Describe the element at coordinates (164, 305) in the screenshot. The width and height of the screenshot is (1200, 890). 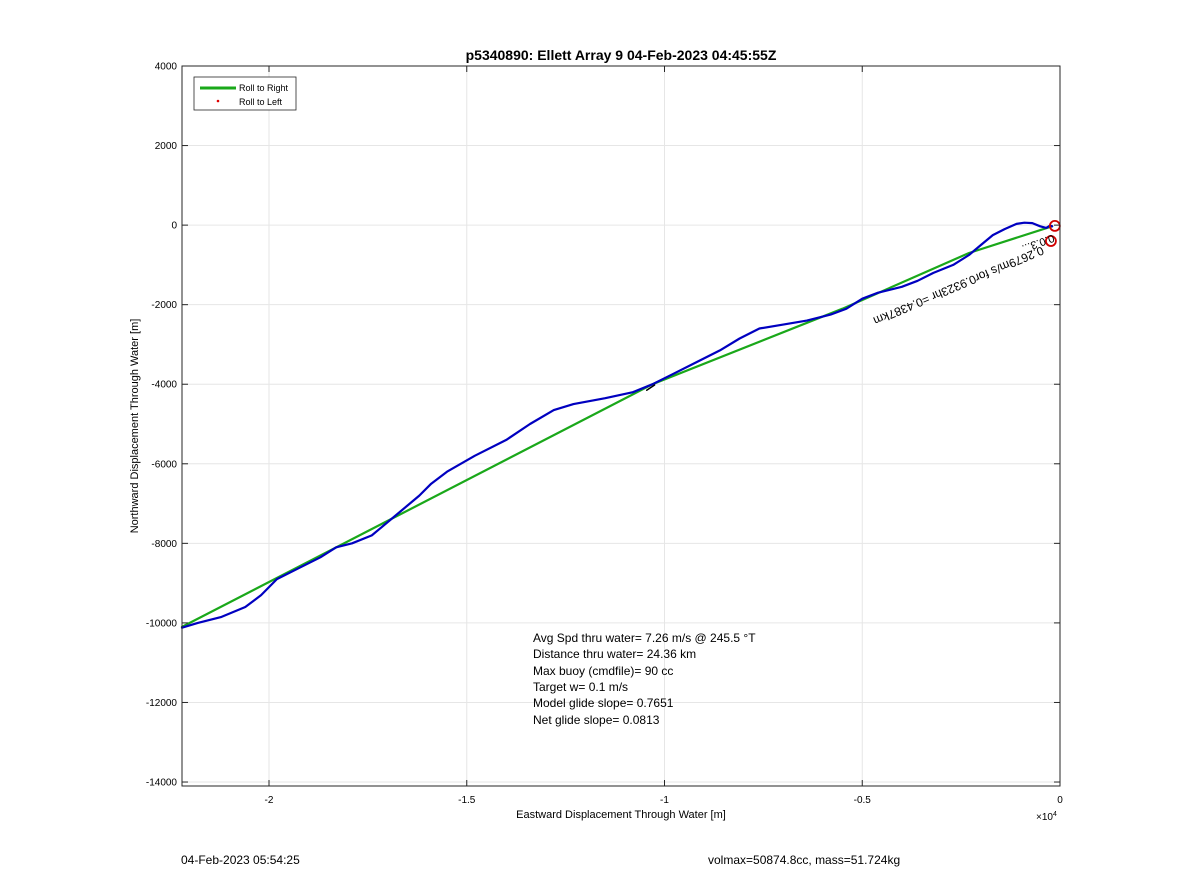
I see `y-tick-label: -2000` at that location.